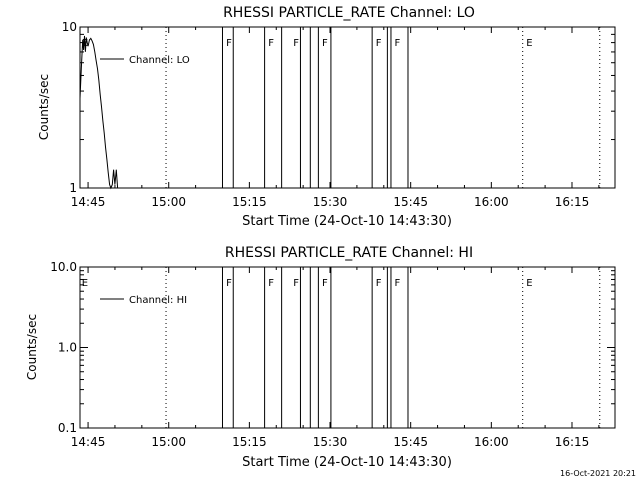  Describe the element at coordinates (69, 27) in the screenshot. I see `y-tick-label: 10` at that location.